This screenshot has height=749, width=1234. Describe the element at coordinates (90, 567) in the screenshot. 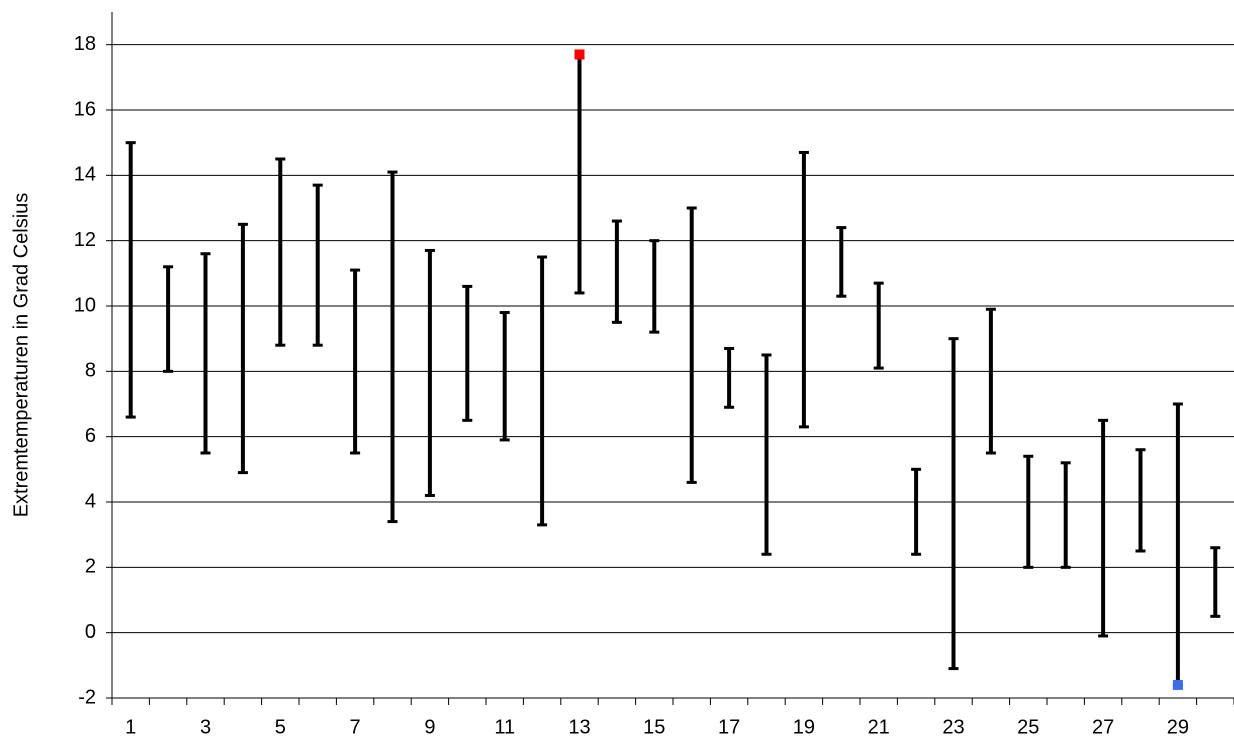

I see `y-tick-label: 2` at that location.